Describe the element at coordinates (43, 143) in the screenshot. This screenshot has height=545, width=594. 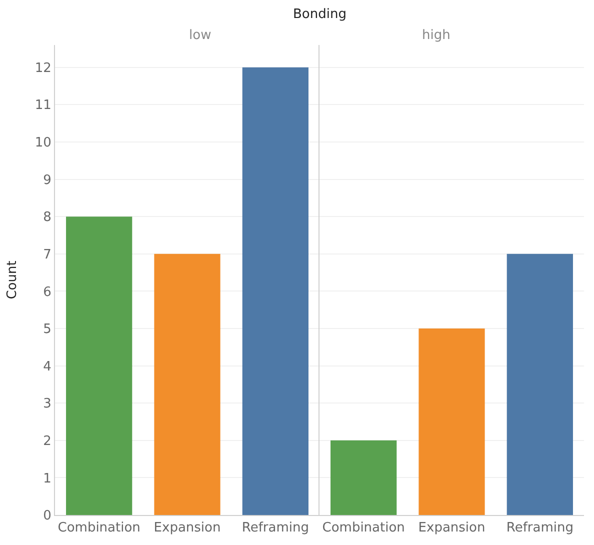
I see `y-tick-label: 10` at that location.